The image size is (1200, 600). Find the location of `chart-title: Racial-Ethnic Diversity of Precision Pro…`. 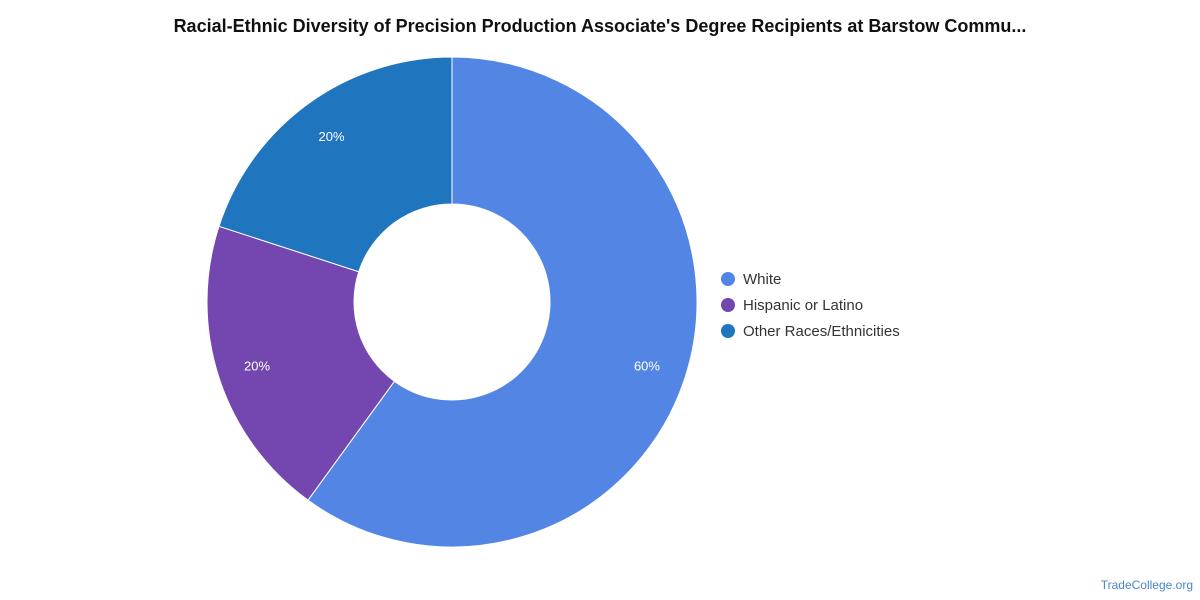

chart-title: Racial-Ethnic Diversity of Precision Pro… is located at coordinates (600, 26).